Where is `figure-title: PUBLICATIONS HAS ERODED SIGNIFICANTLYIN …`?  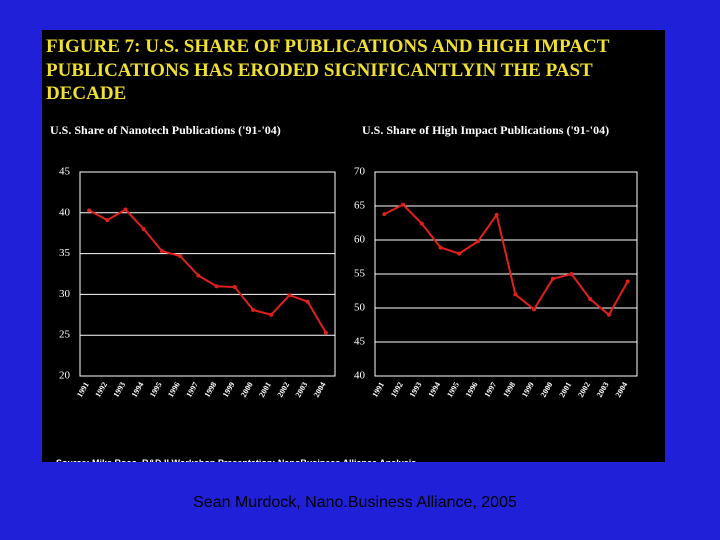 figure-title: PUBLICATIONS HAS ERODED SIGNIFICANTLYIN … is located at coordinates (319, 70).